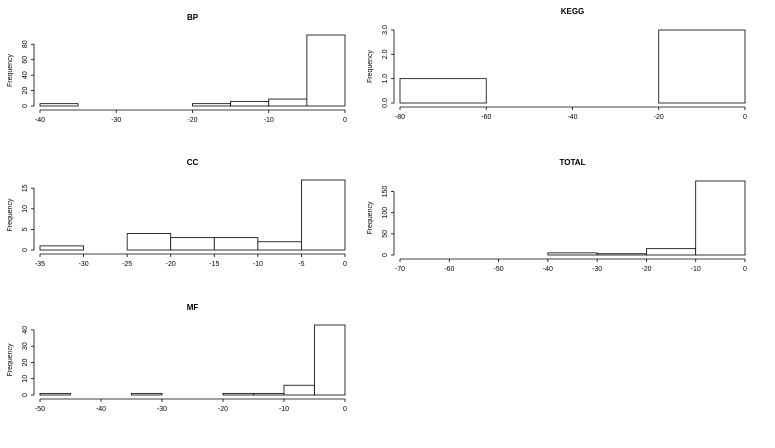 The width and height of the screenshot is (775, 448). Describe the element at coordinates (385, 30) in the screenshot. I see `y-tick-label: 3.0` at that location.